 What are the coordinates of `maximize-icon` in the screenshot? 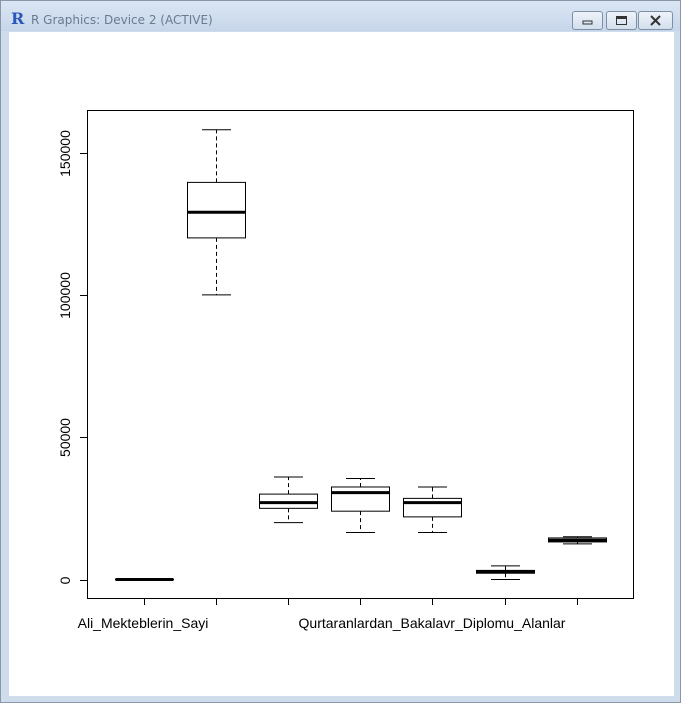 It's located at (621, 20).